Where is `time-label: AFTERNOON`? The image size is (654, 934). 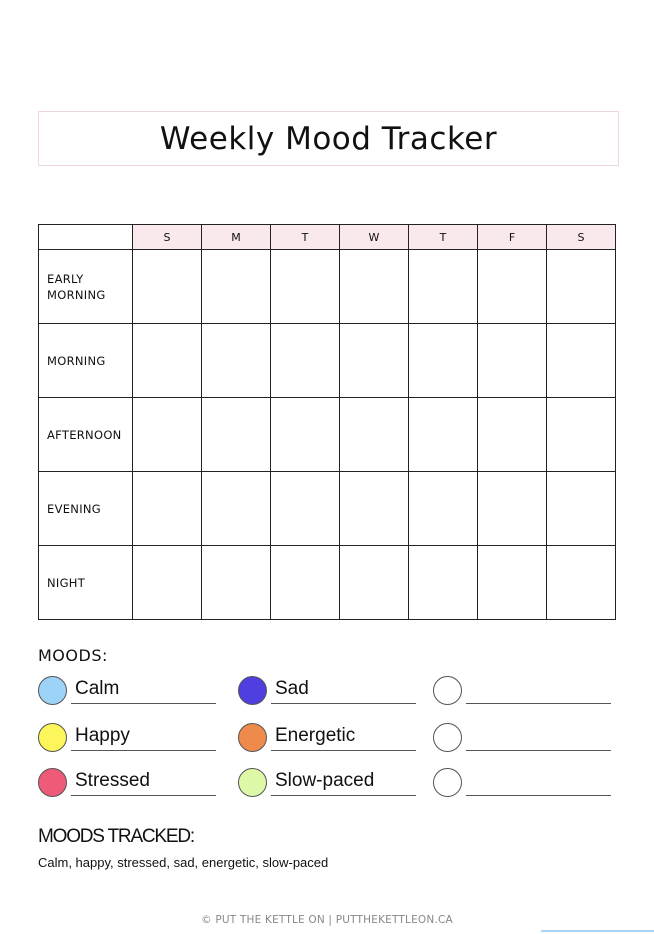
time-label: AFTERNOON is located at coordinates (85, 434).